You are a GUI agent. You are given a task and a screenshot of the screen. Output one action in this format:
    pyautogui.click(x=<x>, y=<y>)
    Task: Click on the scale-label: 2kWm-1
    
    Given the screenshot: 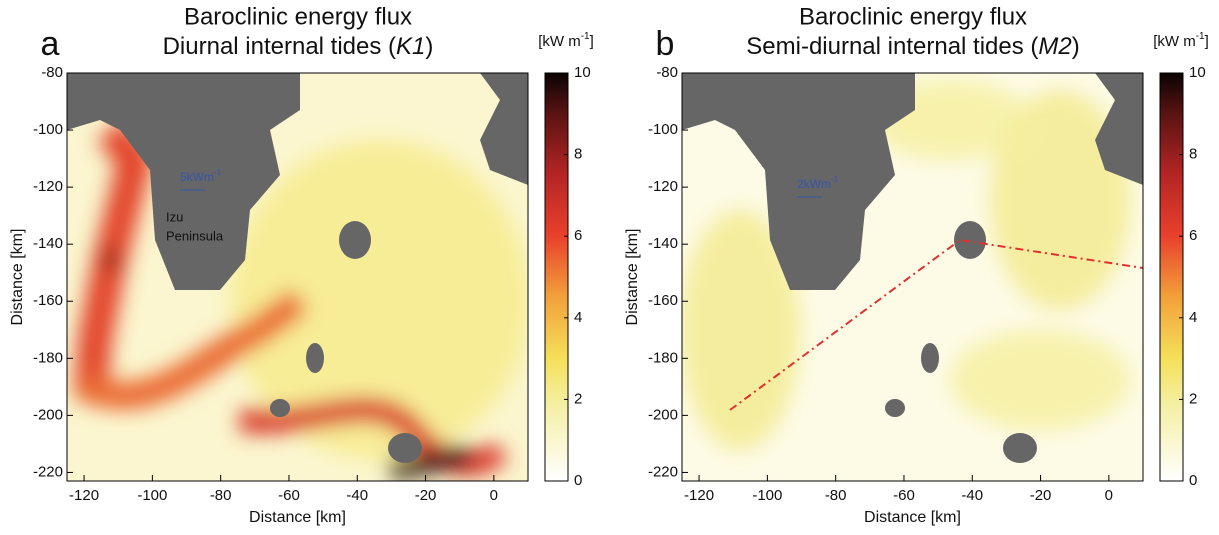 What is the action you would take?
    pyautogui.click(x=818, y=183)
    